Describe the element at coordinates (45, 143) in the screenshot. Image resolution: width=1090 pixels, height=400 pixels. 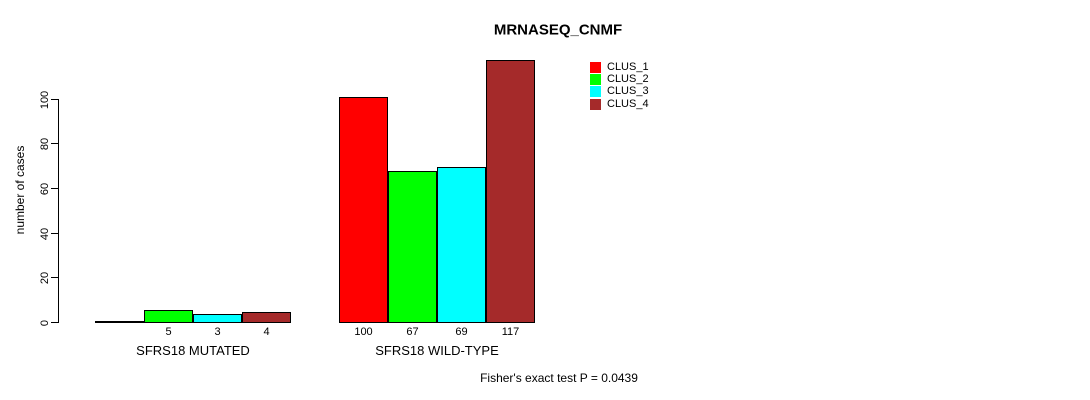
I see `y-axis-tick-label: 80` at that location.